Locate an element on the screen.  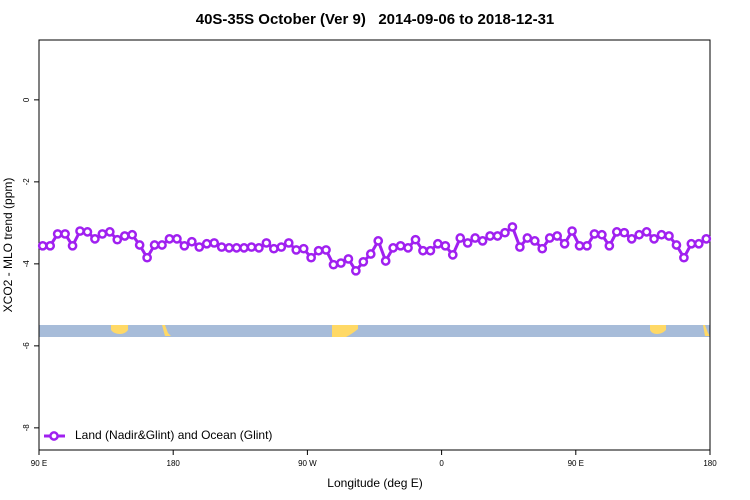
x-axis-label: Longitude (deg E) is located at coordinates (374, 483).